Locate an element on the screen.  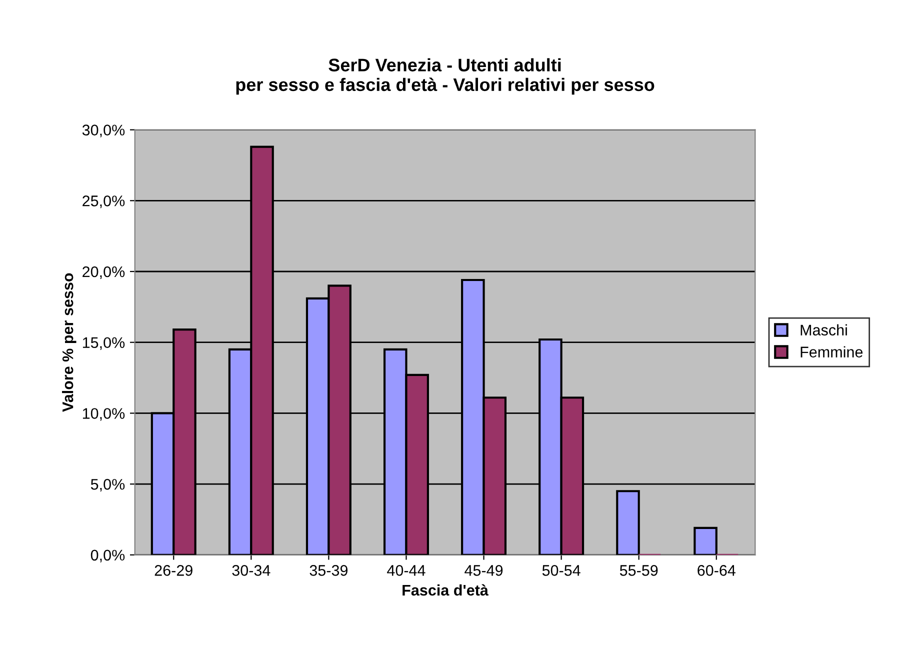
x-tick-label: 26-29 is located at coordinates (173, 570).